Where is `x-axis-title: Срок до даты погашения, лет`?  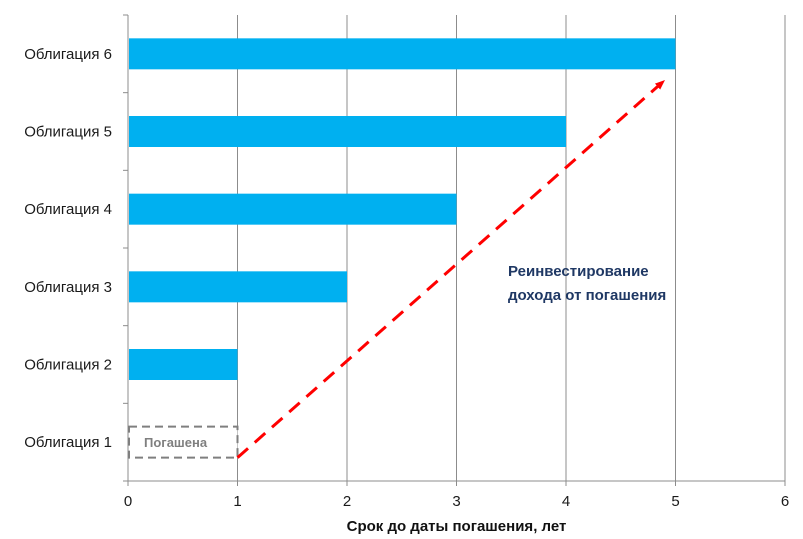
x-axis-title: Срок до даты погашения, лет is located at coordinates (457, 526).